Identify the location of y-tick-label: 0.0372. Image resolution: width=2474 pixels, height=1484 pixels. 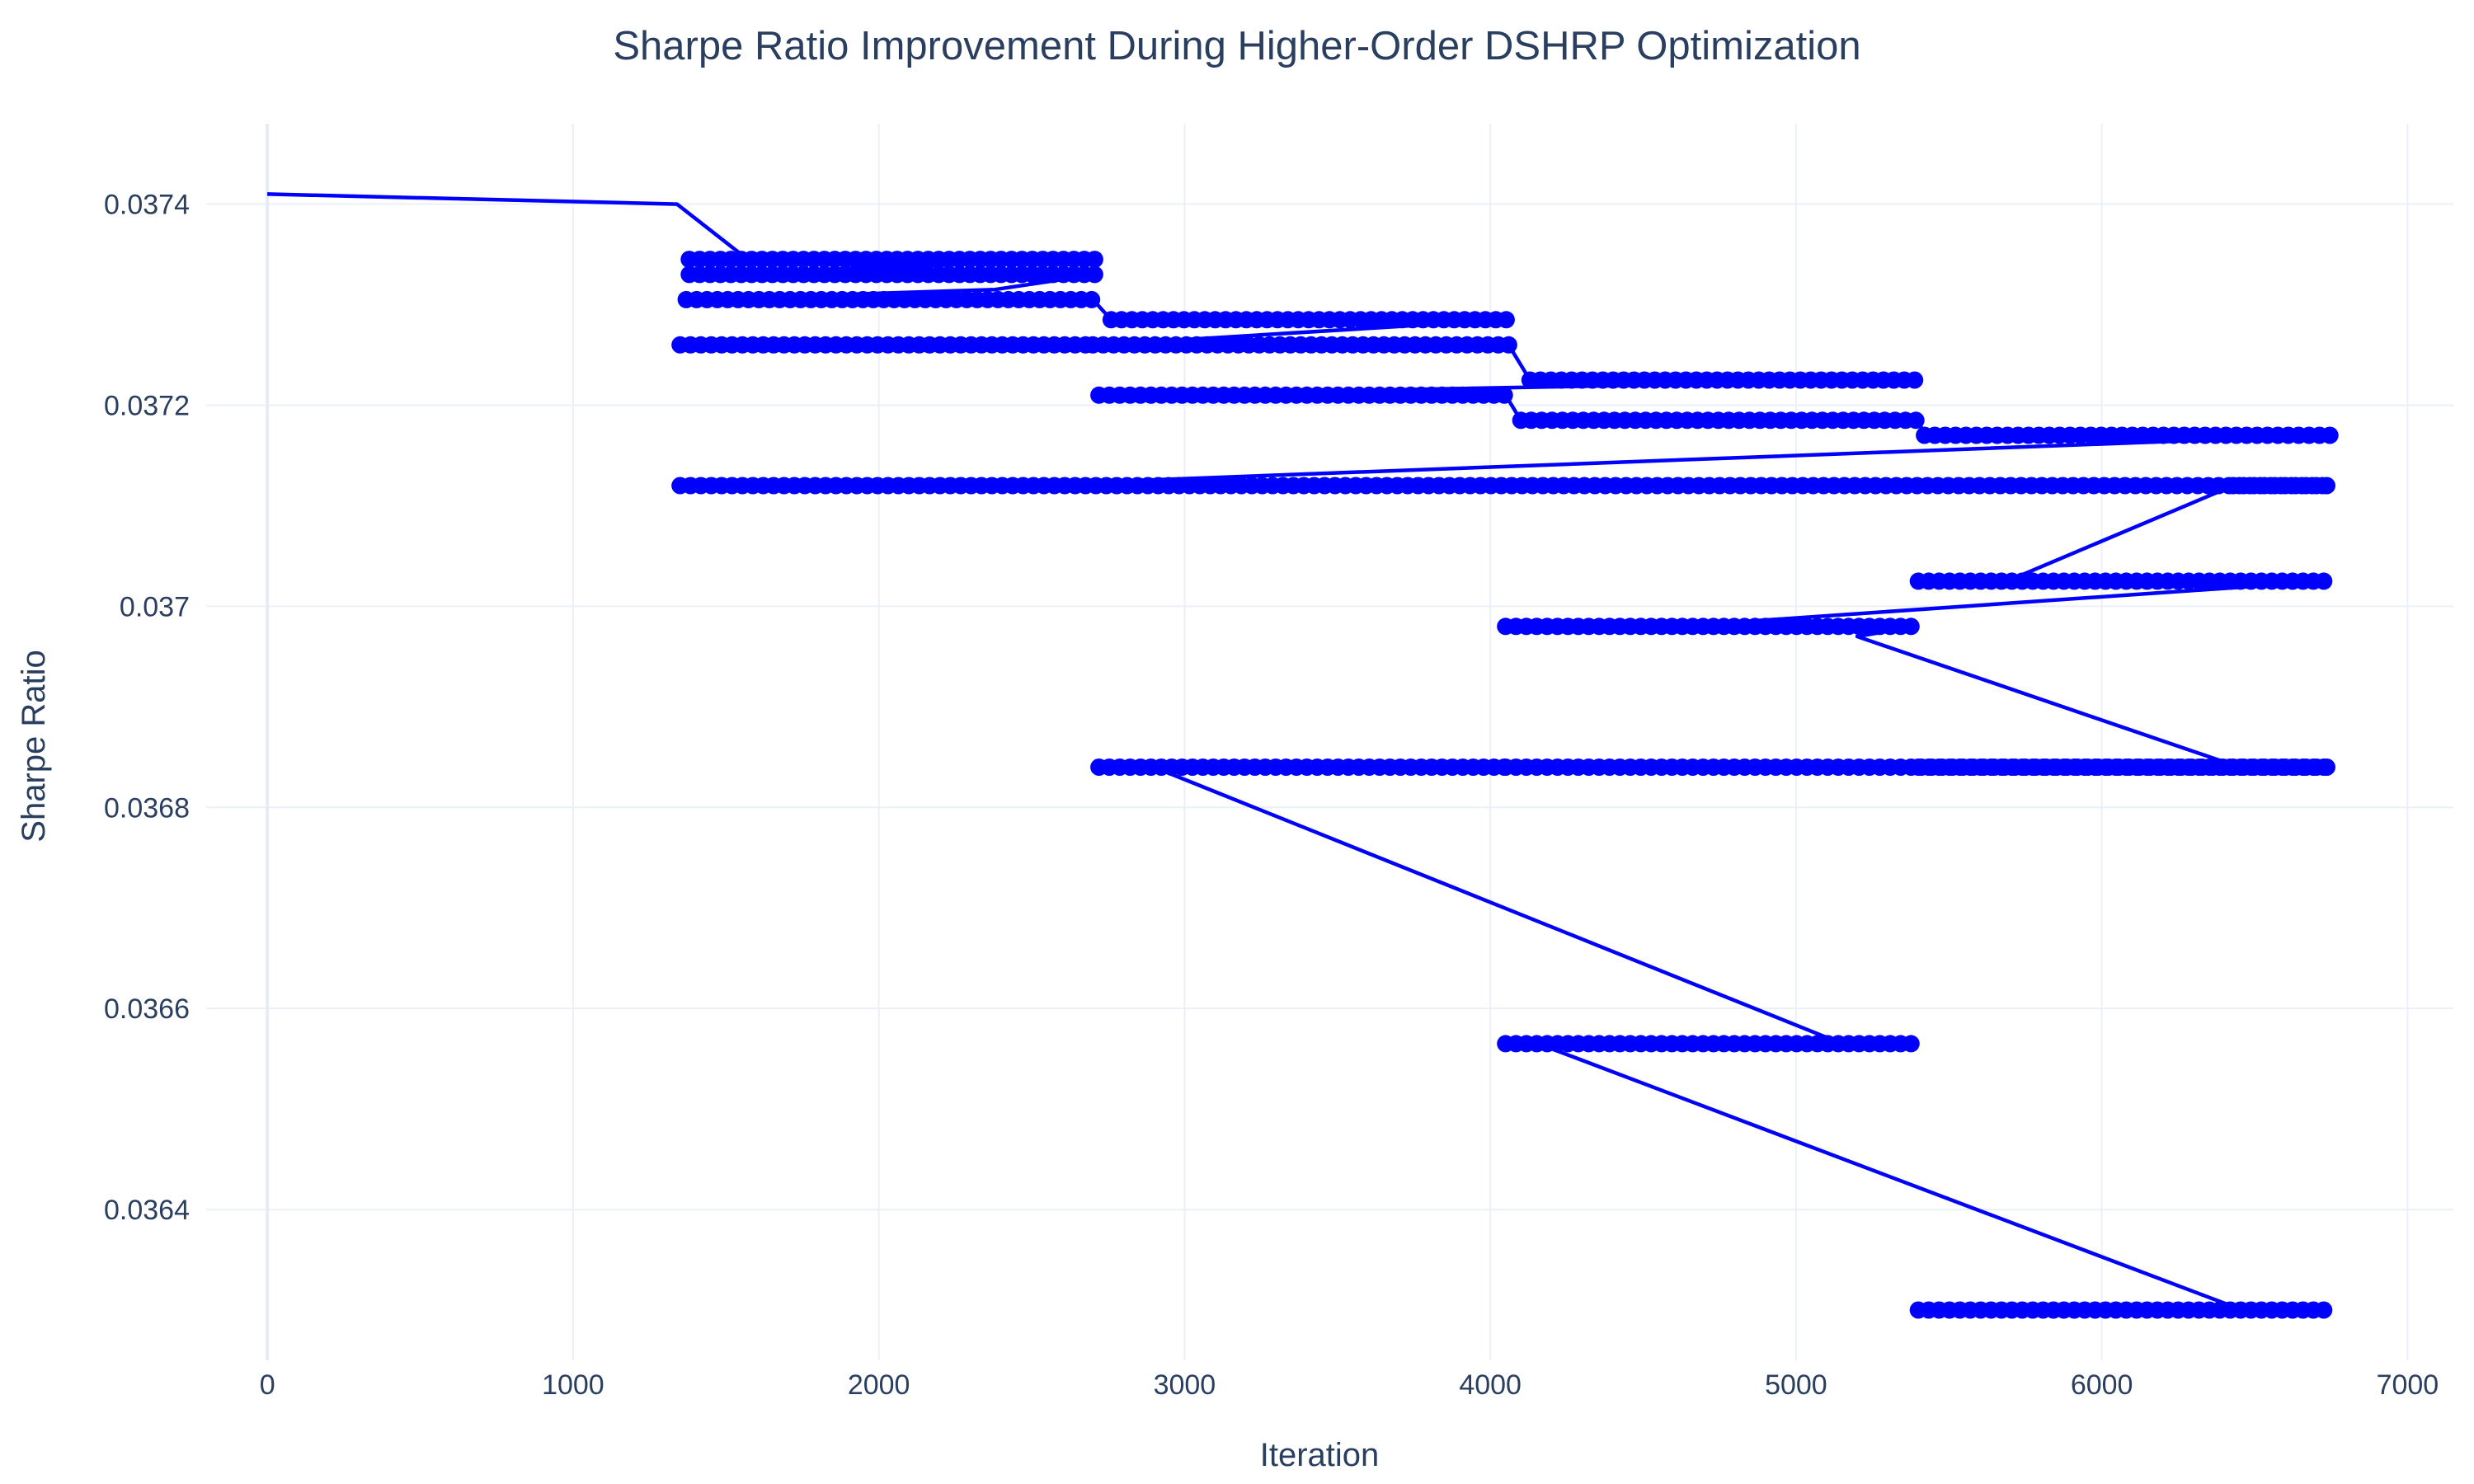
(147, 405).